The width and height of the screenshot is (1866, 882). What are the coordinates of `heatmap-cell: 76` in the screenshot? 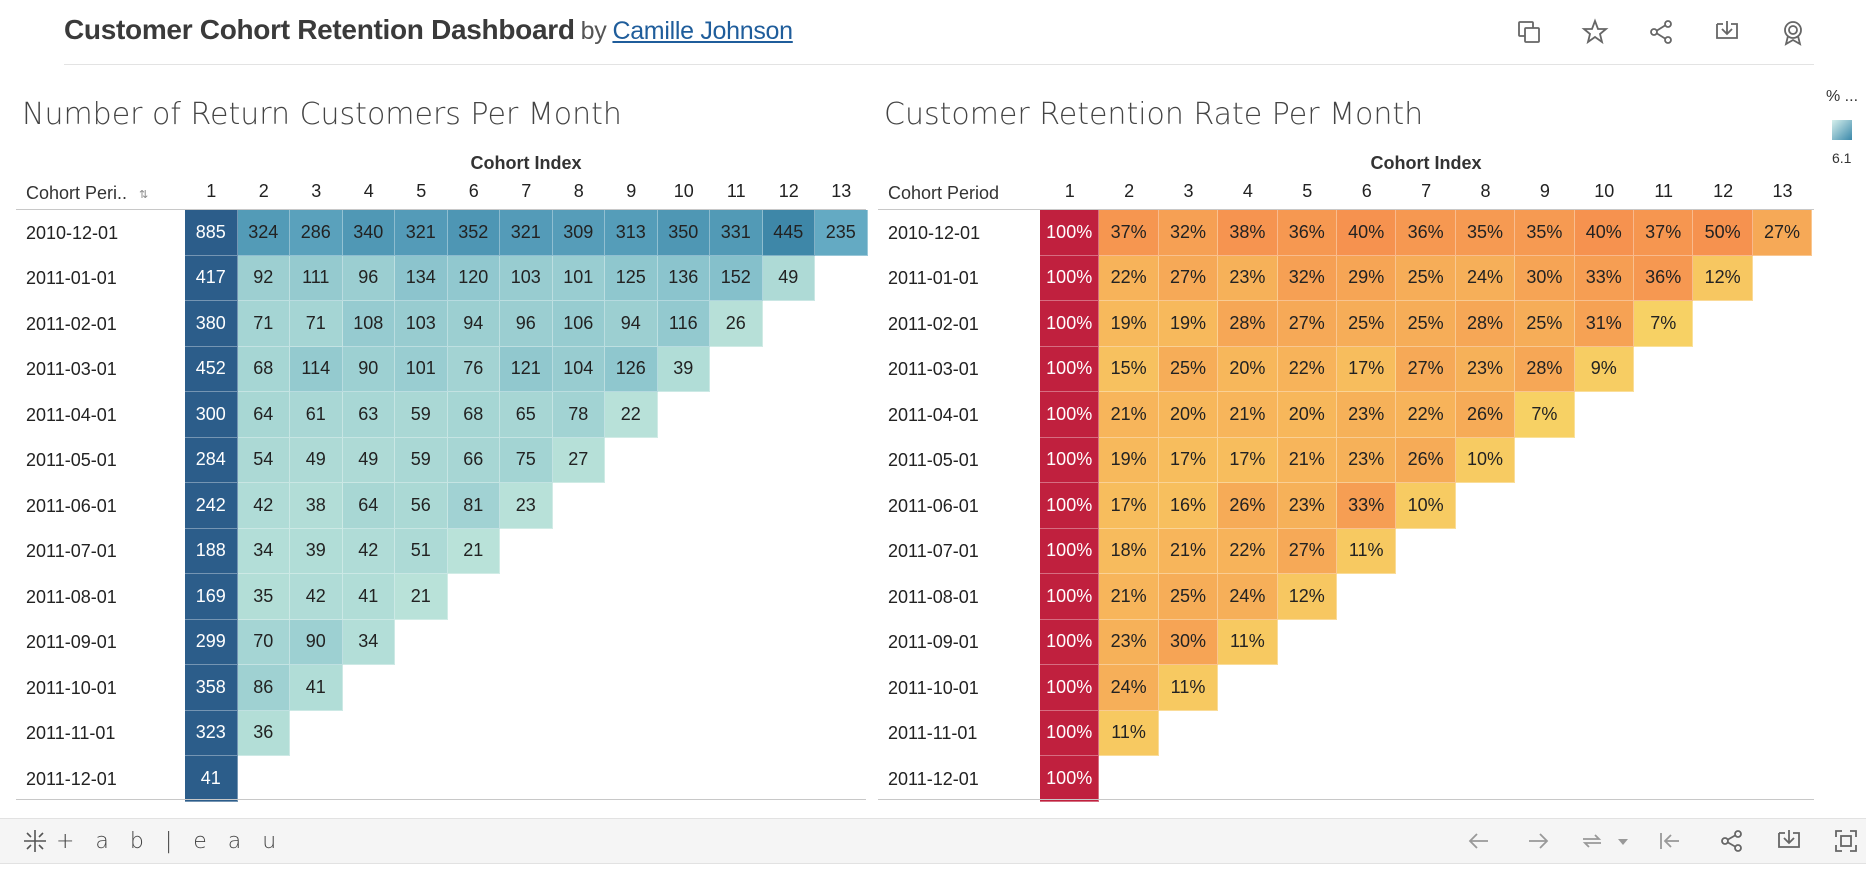 It's located at (473, 369).